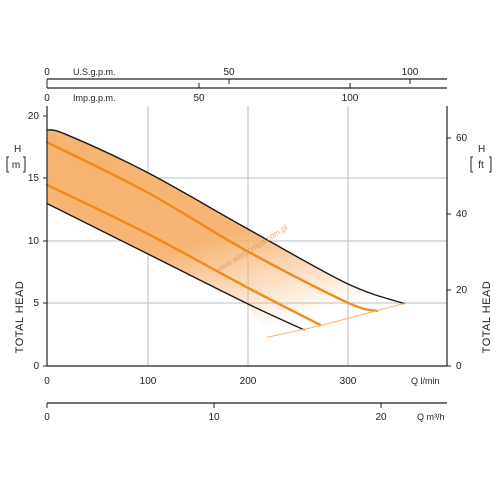 The image size is (500, 500). I want to click on y-axis-title: TOTAL HEAD, so click(20, 317).